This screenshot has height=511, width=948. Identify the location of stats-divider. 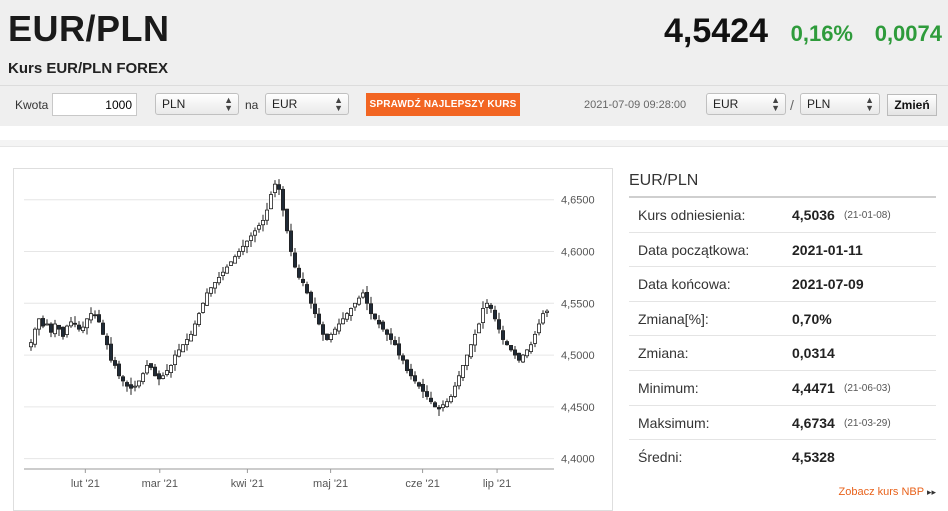
(782, 197).